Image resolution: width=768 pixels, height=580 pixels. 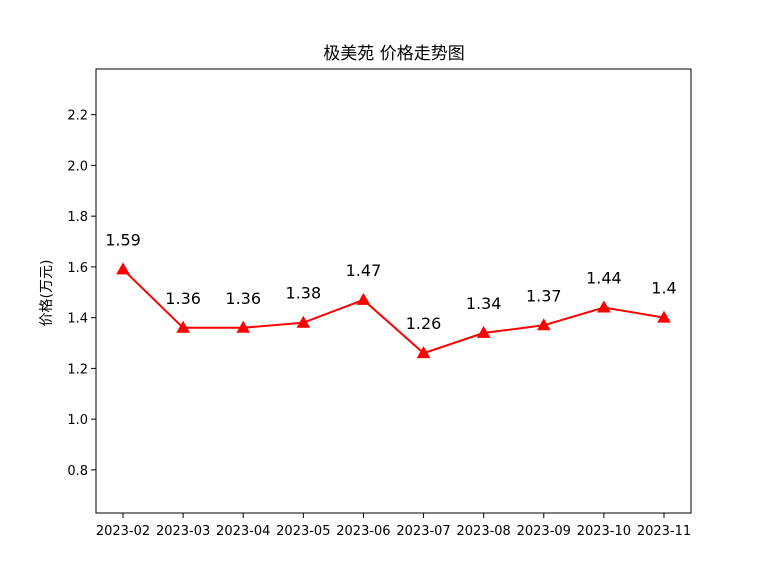 What do you see at coordinates (424, 323) in the screenshot?
I see `data-label: 1.26` at bounding box center [424, 323].